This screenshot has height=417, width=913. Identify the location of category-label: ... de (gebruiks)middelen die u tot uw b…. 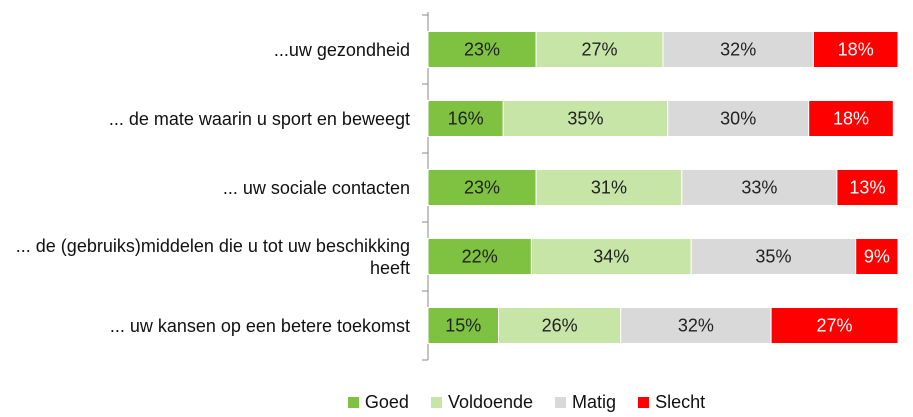
(205, 256).